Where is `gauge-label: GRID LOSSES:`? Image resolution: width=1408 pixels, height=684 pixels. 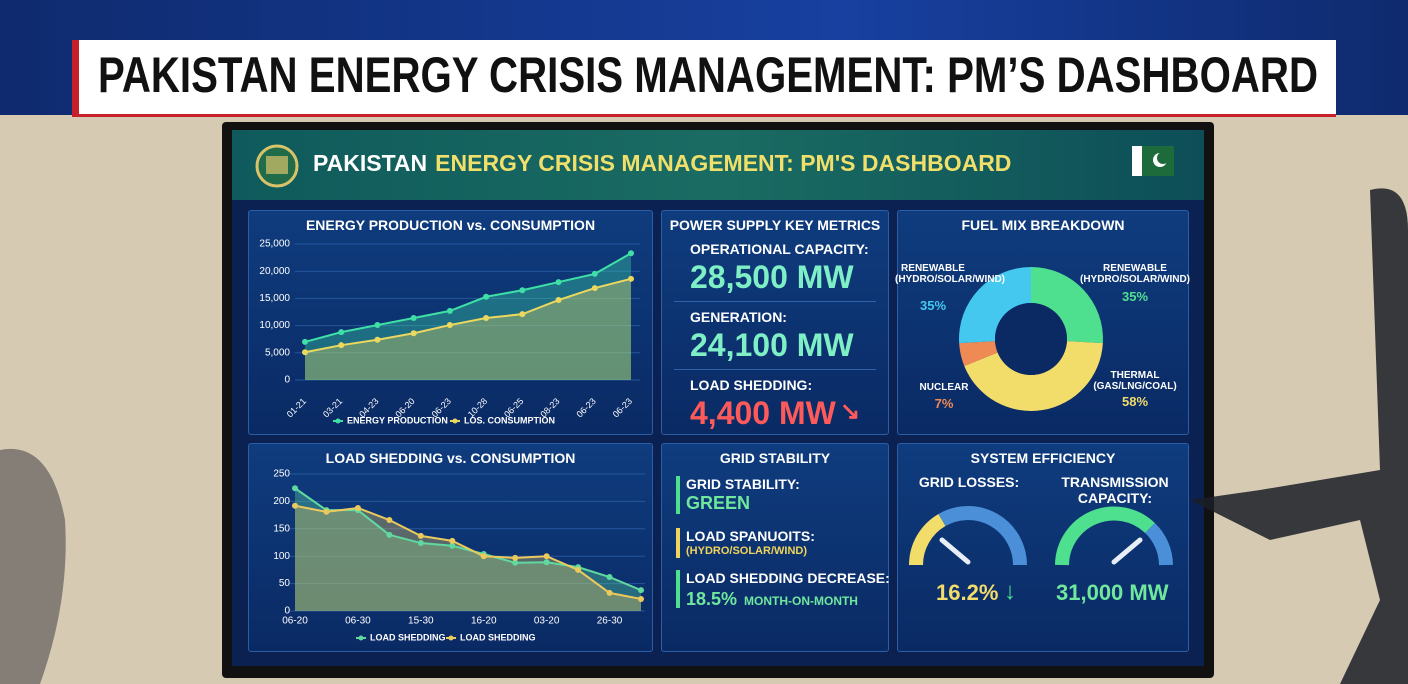
gauge-label: GRID LOSSES: is located at coordinates (969, 482).